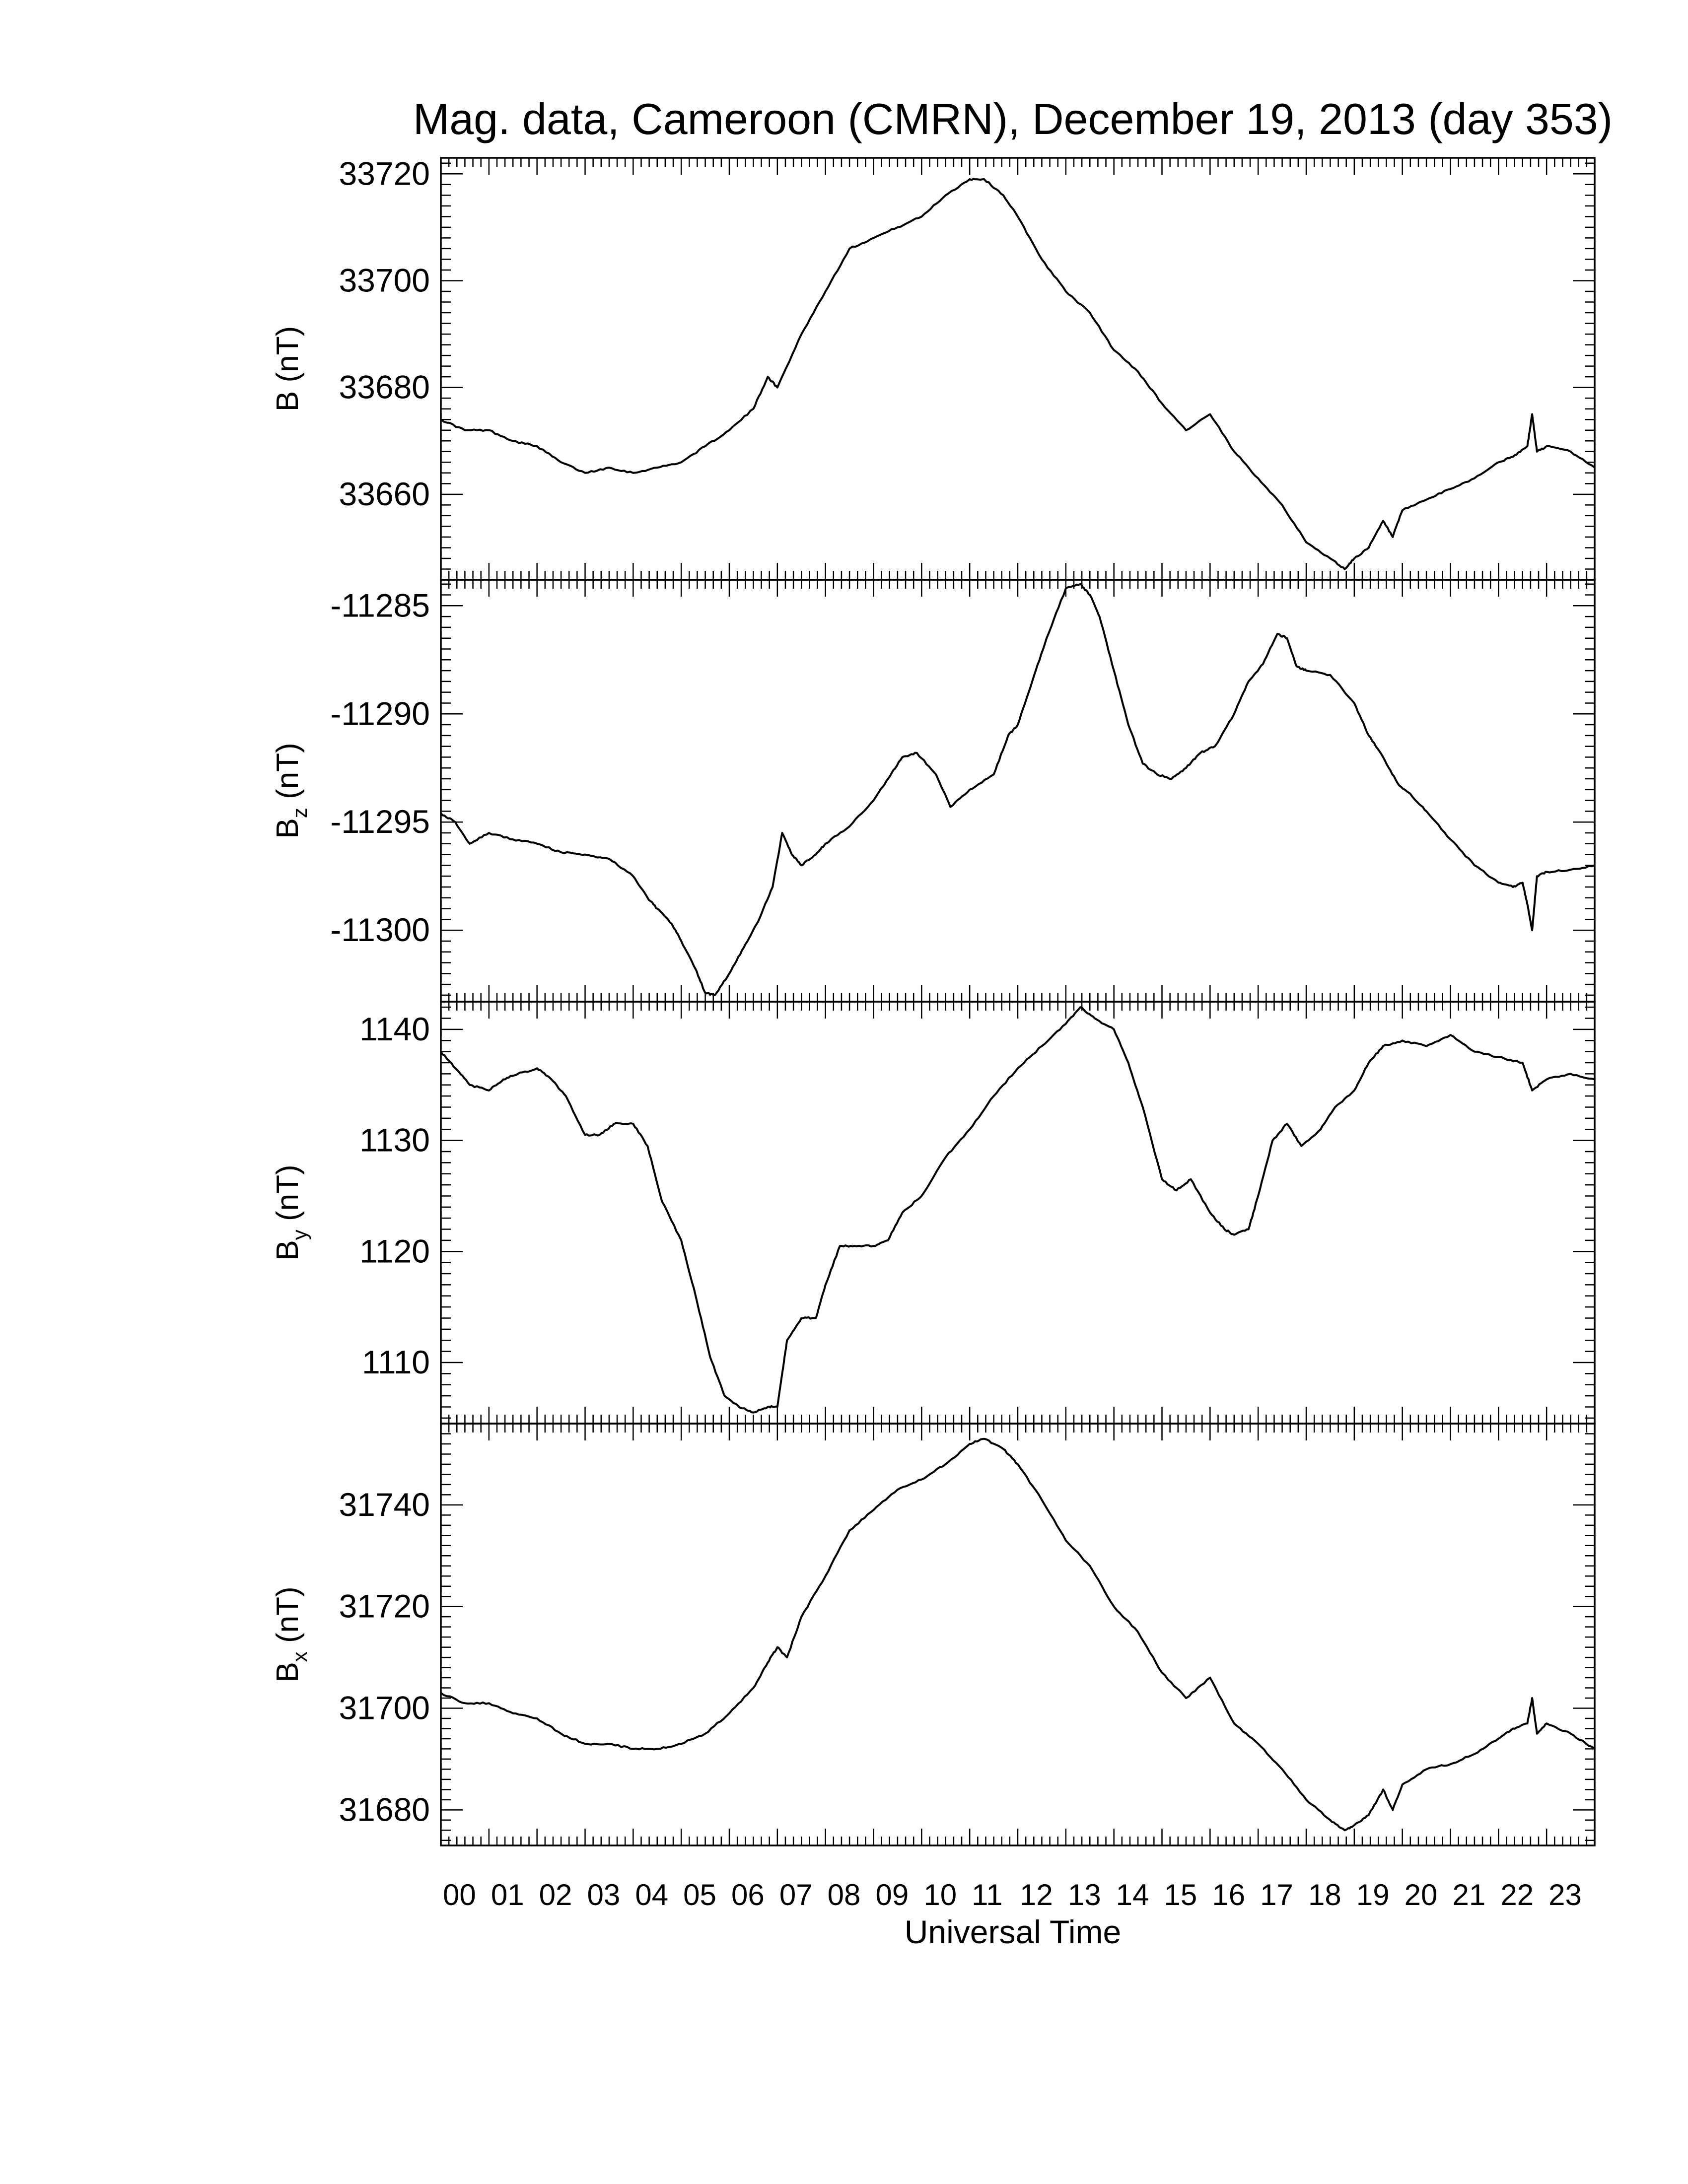 Image resolution: width=1688 pixels, height=2184 pixels. I want to click on x-tick-label: 08, so click(844, 1894).